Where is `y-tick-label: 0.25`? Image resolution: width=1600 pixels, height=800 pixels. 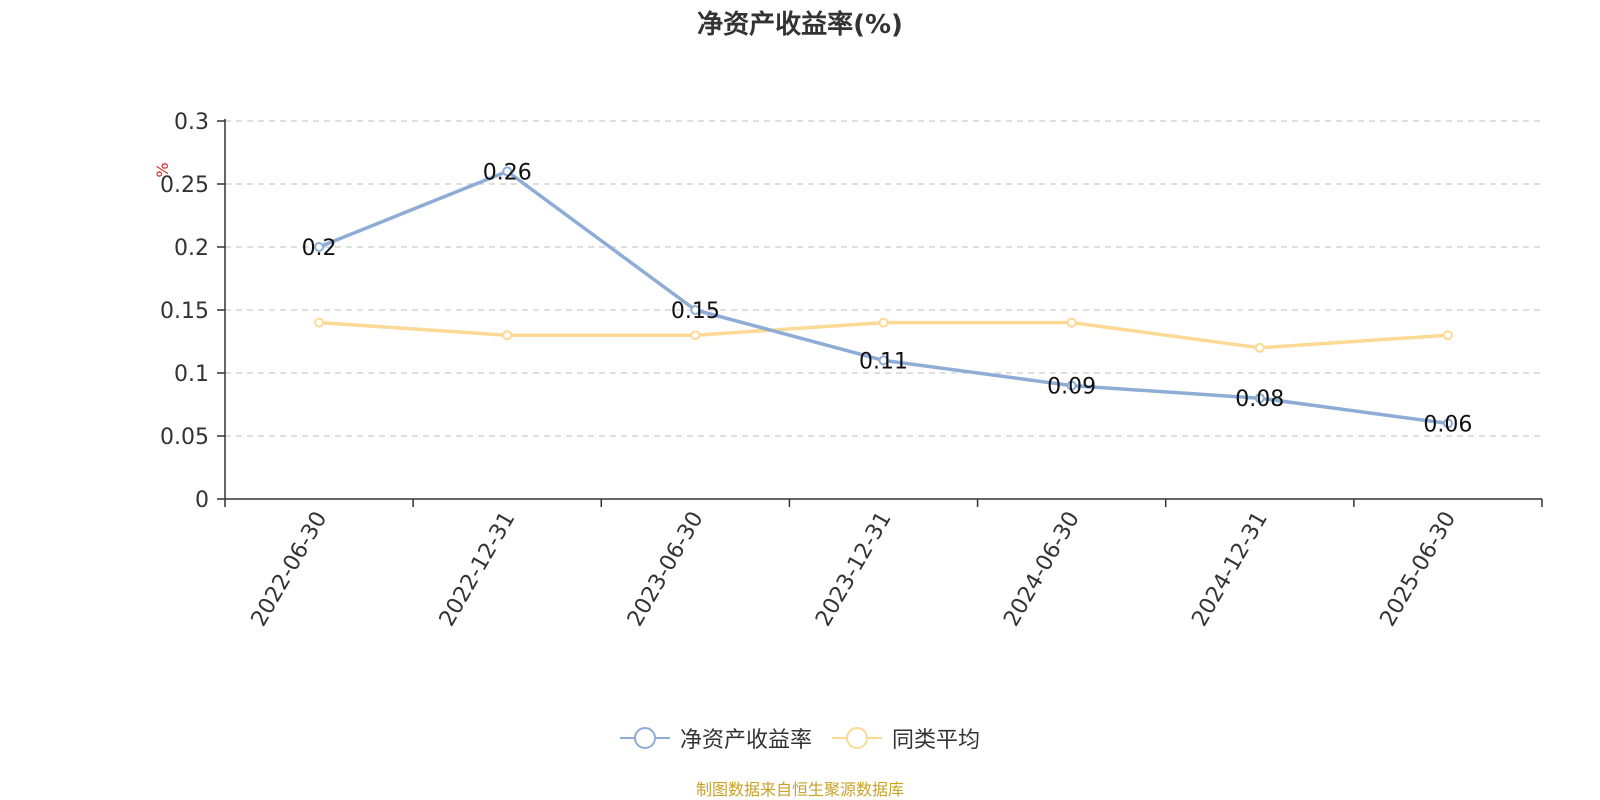
y-tick-label: 0.25 is located at coordinates (184, 185).